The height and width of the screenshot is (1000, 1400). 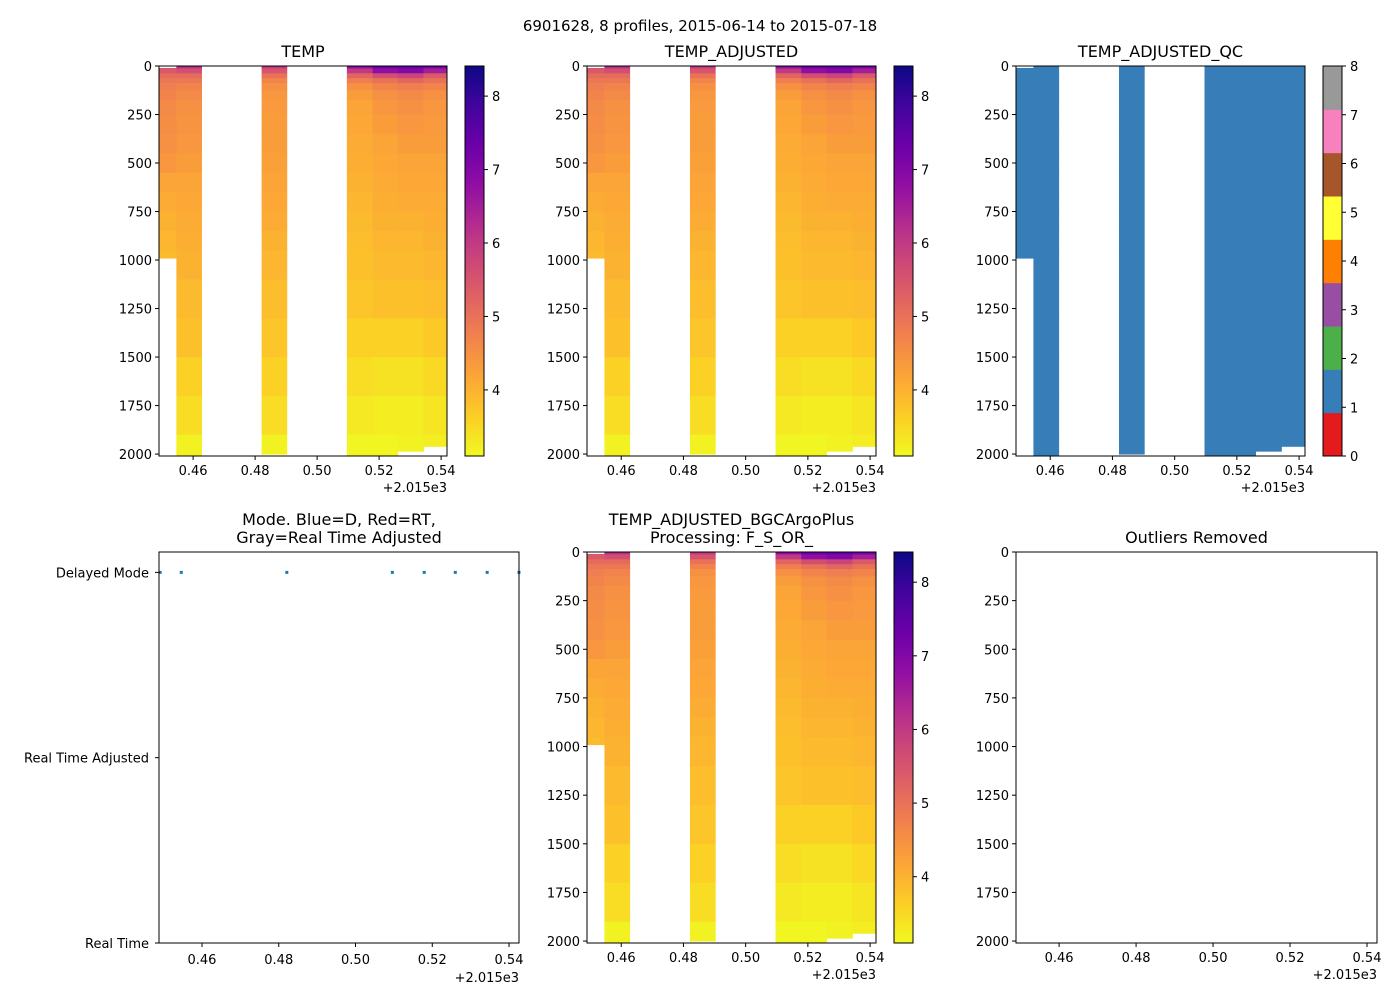 I want to click on y-tick-label: 1750, so click(x=992, y=407).